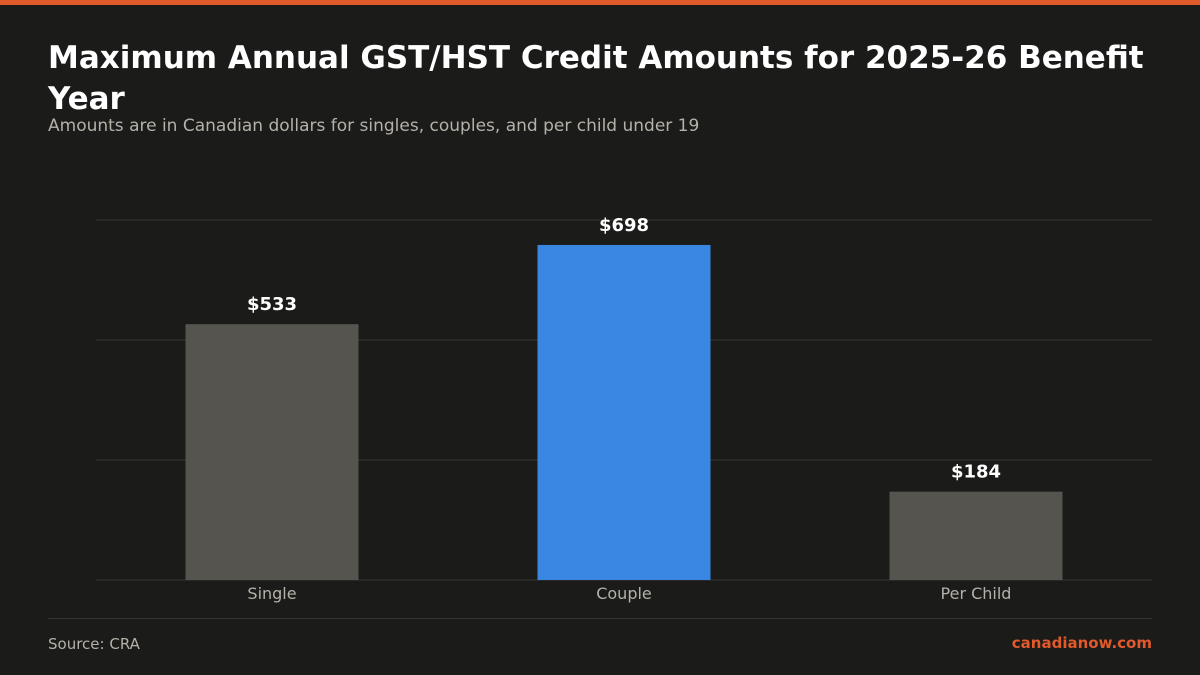 The height and width of the screenshot is (675, 1200). Describe the element at coordinates (976, 472) in the screenshot. I see `data-label-per-child: $184` at that location.